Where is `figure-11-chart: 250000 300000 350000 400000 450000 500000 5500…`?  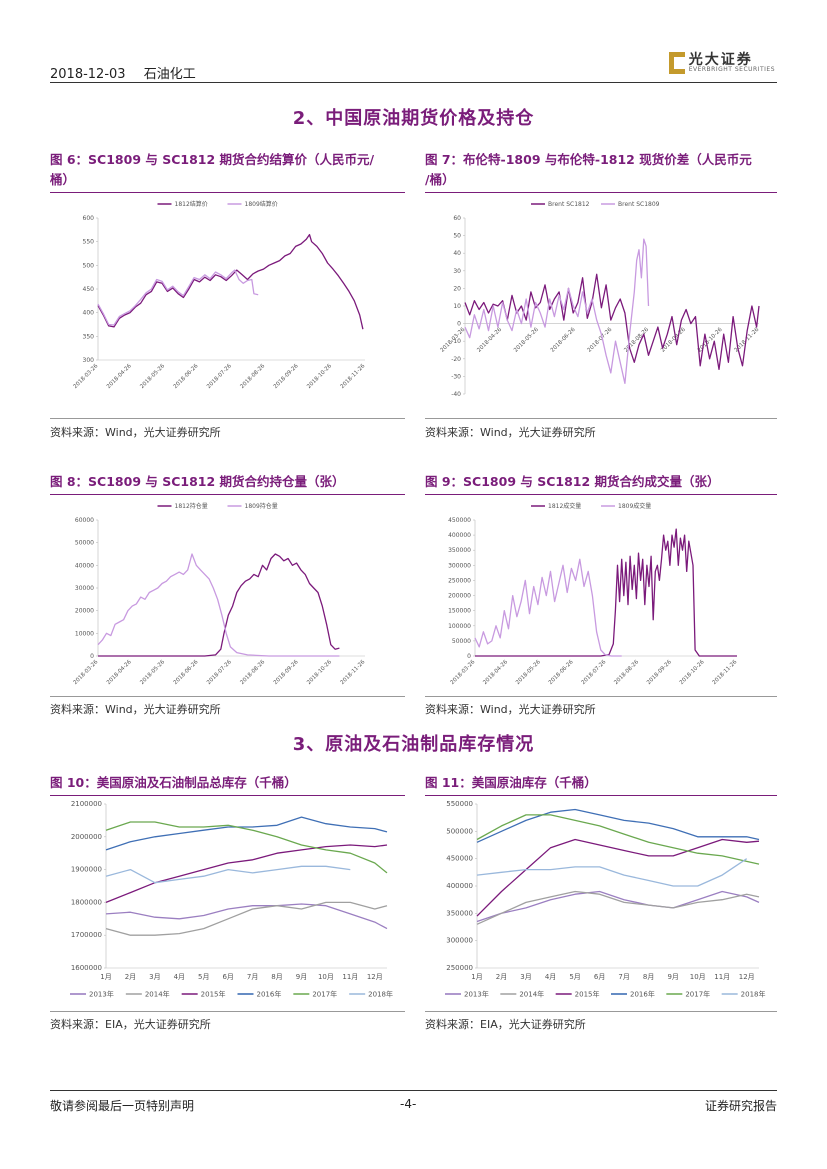 figure-11-chart: 250000 300000 350000 400000 450000 500000 5500… is located at coordinates (605, 899).